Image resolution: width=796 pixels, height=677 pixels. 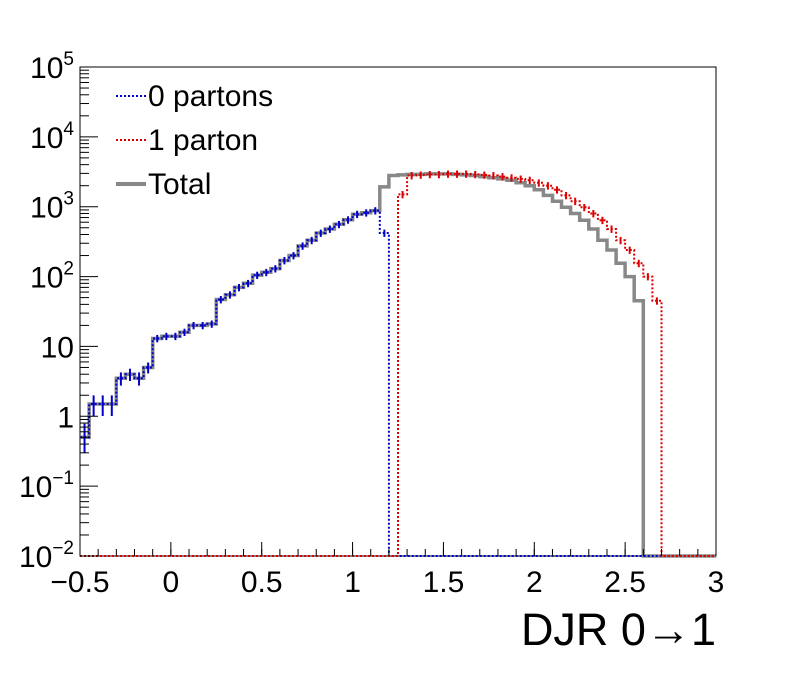 What do you see at coordinates (625, 582) in the screenshot?
I see `x-tick-label: 2.5` at bounding box center [625, 582].